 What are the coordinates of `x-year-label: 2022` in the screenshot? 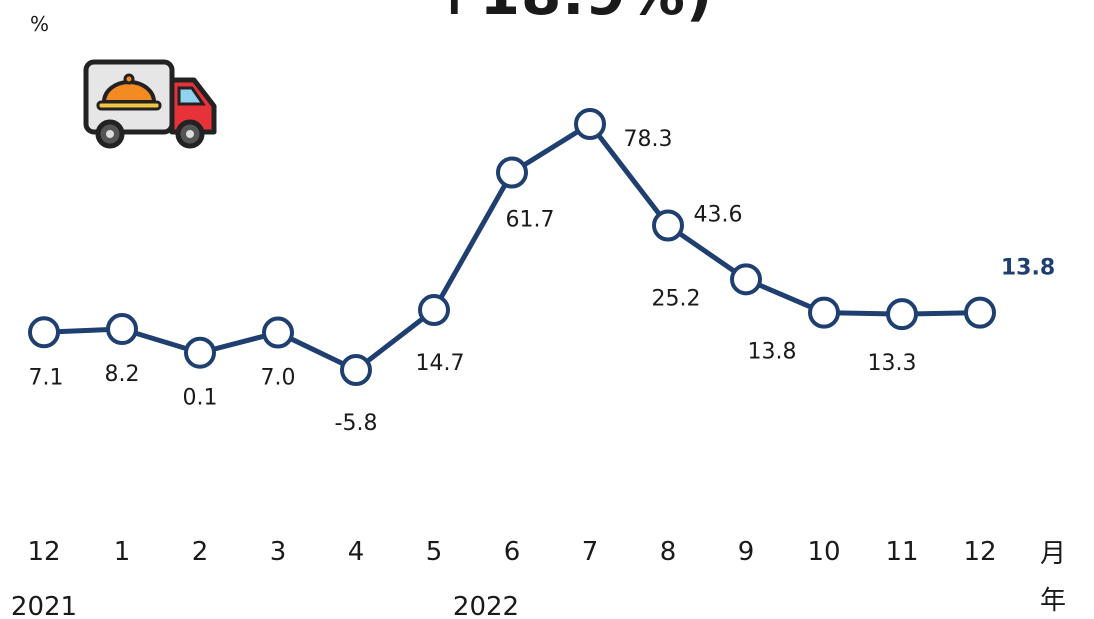 It's located at (486, 605).